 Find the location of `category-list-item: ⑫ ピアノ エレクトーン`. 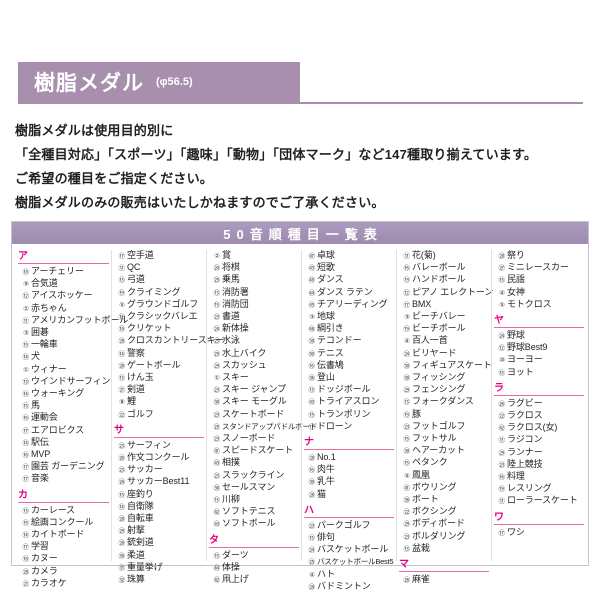

category-list-item: ⑫ ピアノ エレクトーン is located at coordinates (446, 293).